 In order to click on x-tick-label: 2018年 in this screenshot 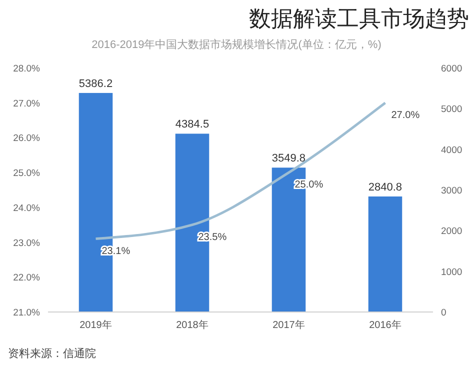, I will do `click(192, 325)`.